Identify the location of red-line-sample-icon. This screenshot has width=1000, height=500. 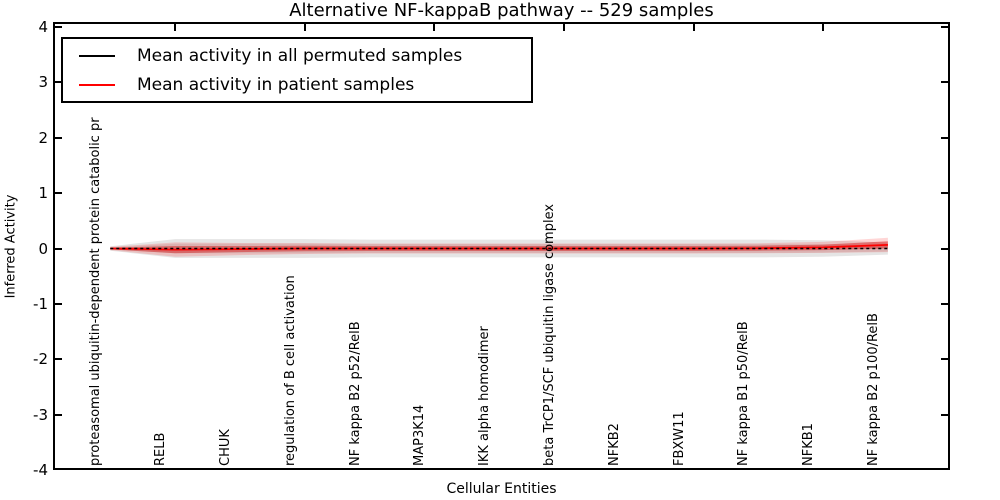
(97, 84).